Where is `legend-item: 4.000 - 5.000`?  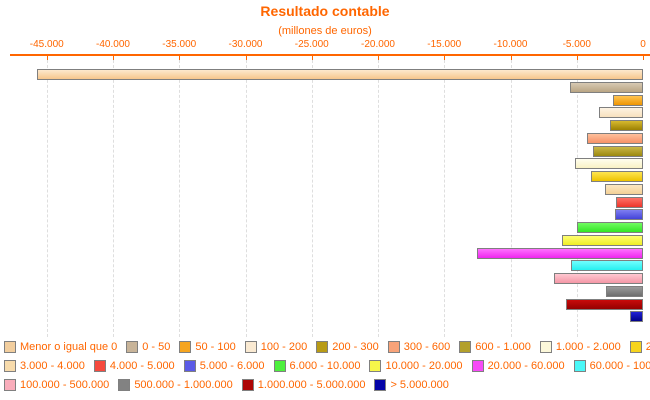
legend-item: 4.000 - 5.000 is located at coordinates (134, 366).